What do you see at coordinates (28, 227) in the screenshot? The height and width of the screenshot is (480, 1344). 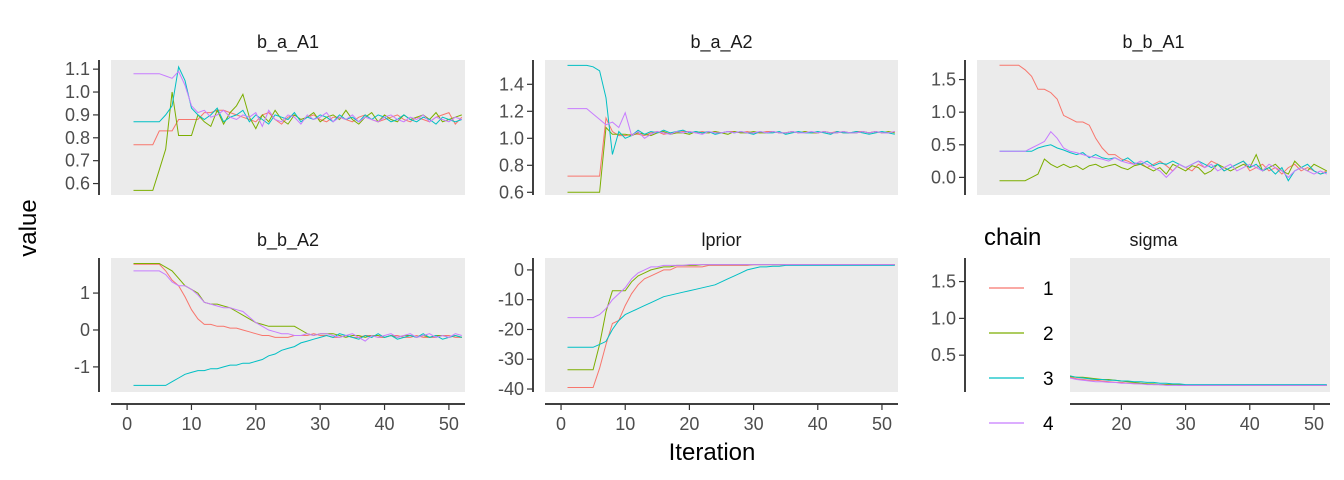 I see `y-axis-title: value` at bounding box center [28, 227].